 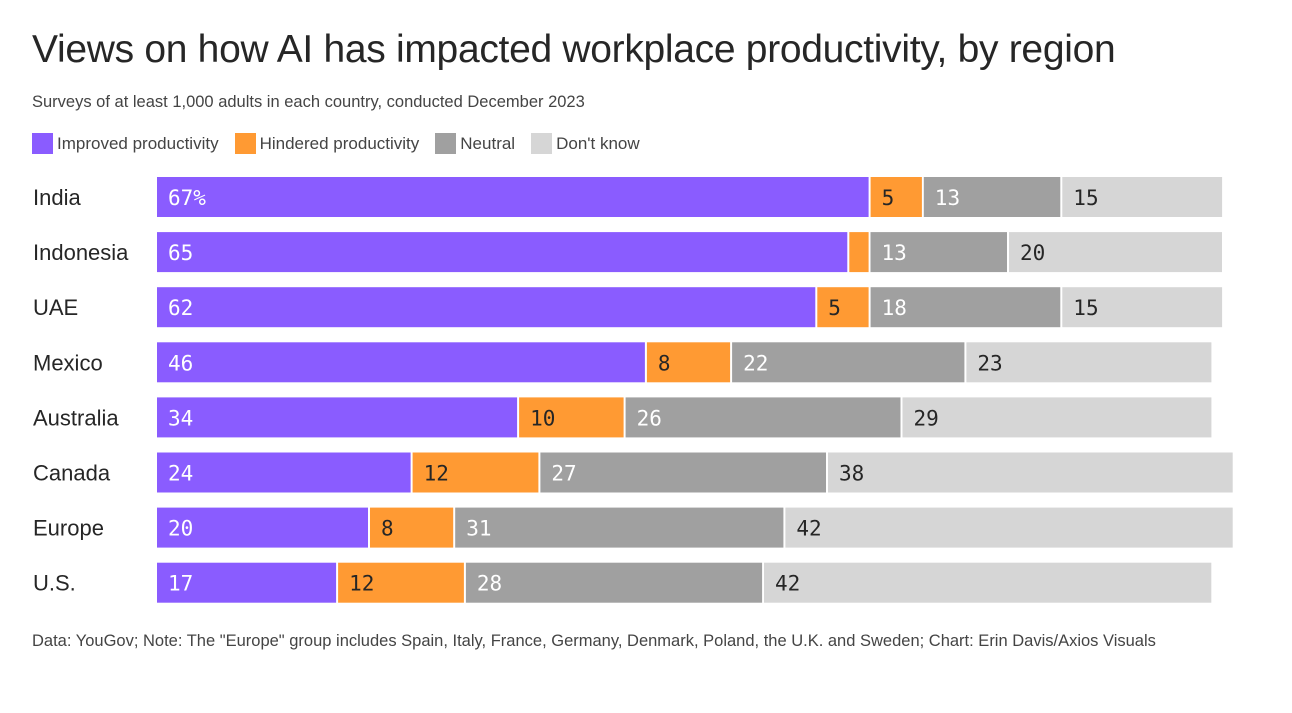 What do you see at coordinates (787, 584) in the screenshot?
I see `value-label-dont-know-u-s: 42` at bounding box center [787, 584].